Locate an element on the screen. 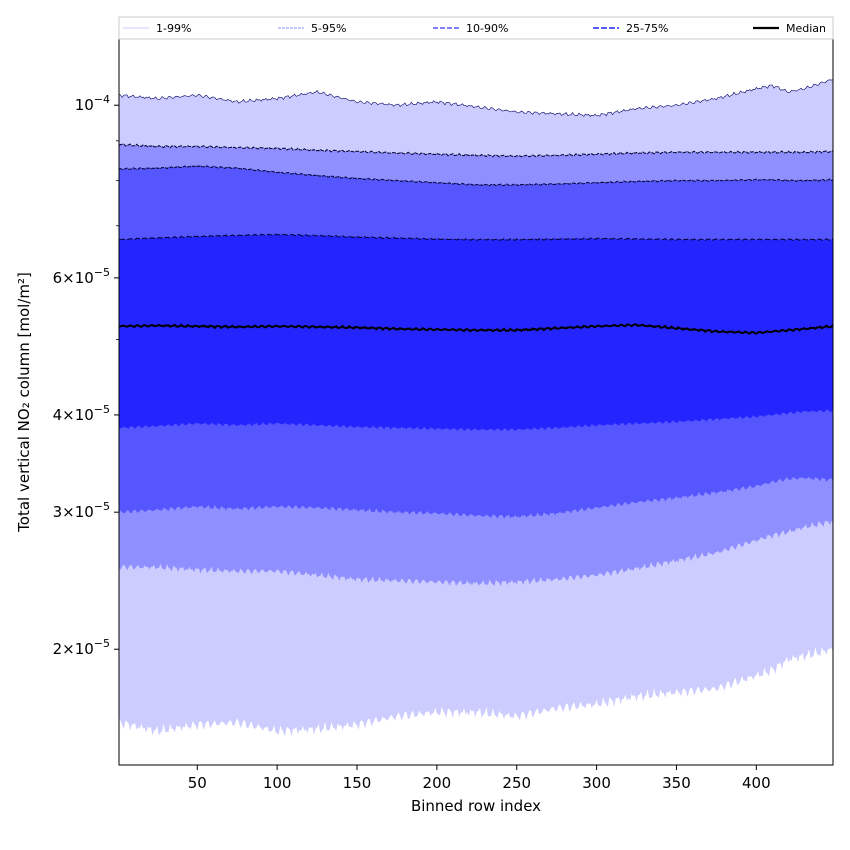  x-tick-label: 300 is located at coordinates (596, 783).